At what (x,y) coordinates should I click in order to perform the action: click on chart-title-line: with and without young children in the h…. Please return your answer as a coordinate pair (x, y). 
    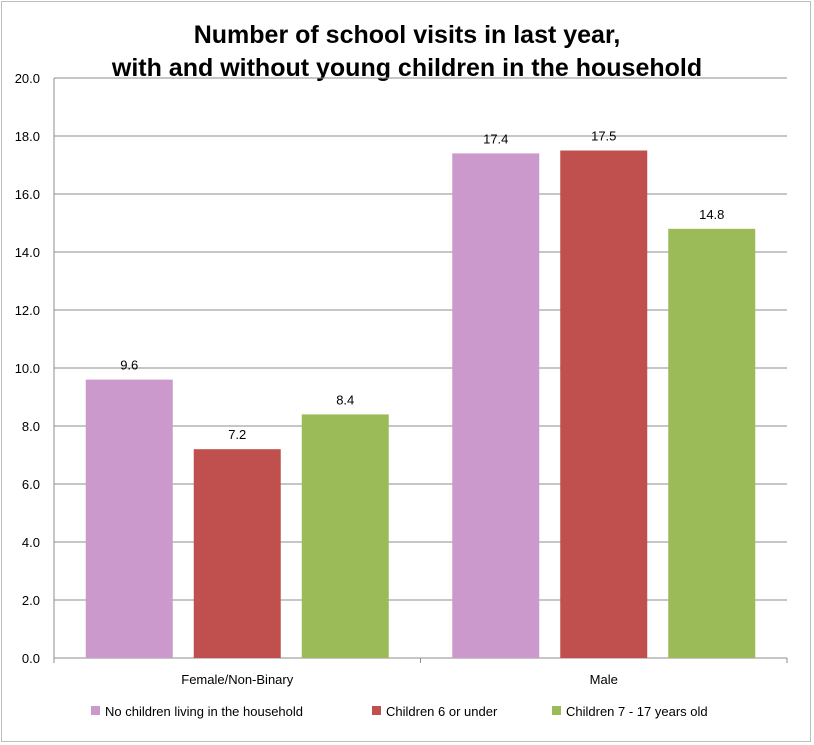
    Looking at the image, I should click on (406, 68).